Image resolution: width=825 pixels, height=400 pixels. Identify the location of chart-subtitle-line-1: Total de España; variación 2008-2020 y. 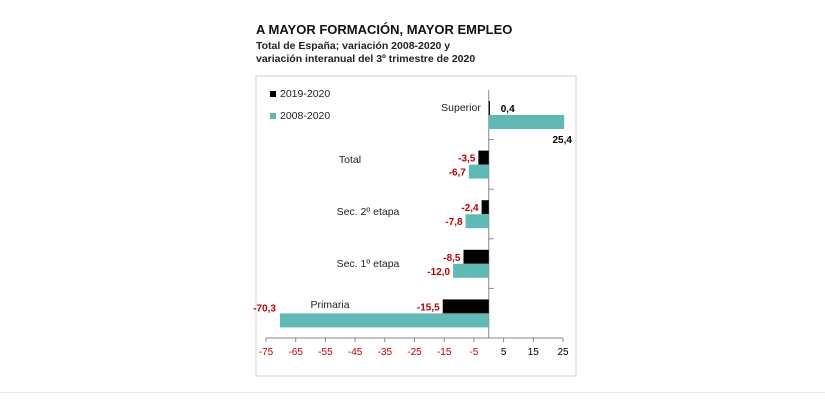
(353, 46).